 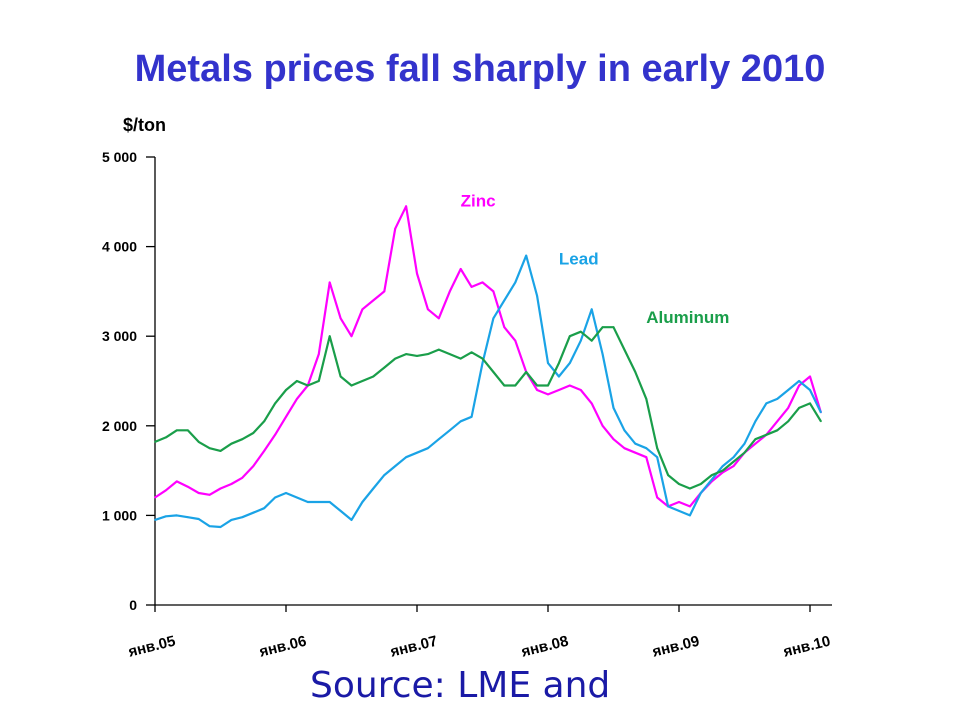 What do you see at coordinates (414, 647) in the screenshot?
I see `x-tick-label: янв.07` at bounding box center [414, 647].